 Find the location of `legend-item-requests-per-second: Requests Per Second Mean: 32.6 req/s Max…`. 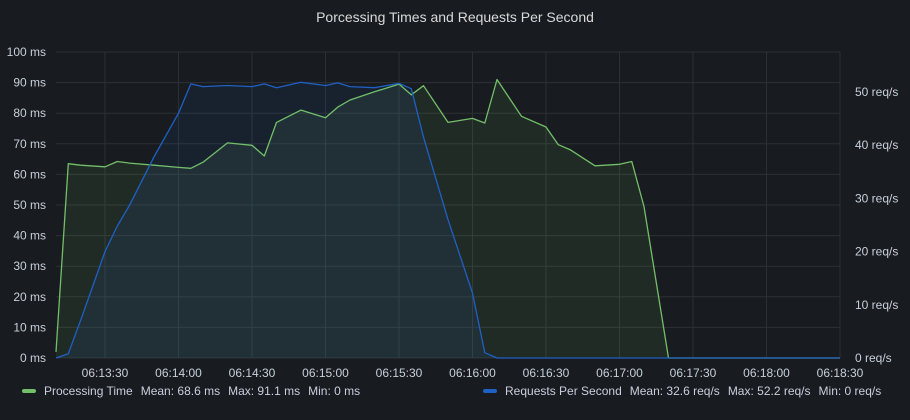

legend-item-requests-per-second: Requests Per Second Mean: 32.6 req/s Max… is located at coordinates (682, 391).